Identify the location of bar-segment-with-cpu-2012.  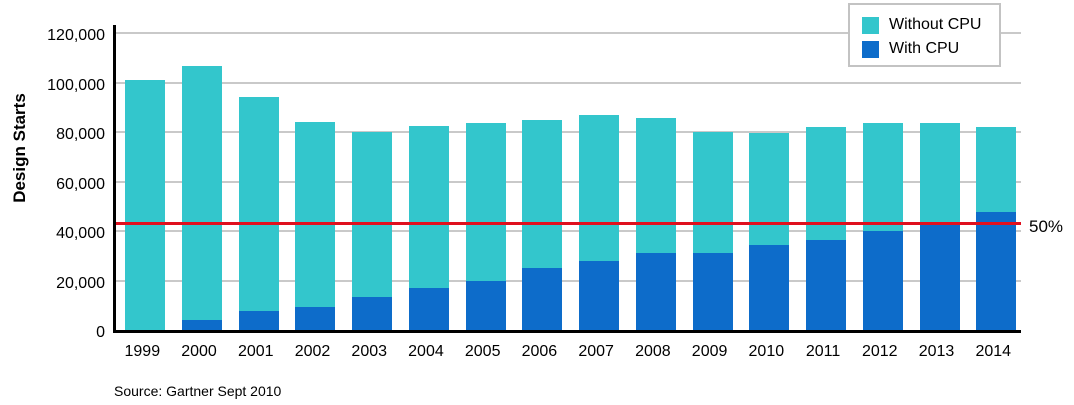
(882, 280).